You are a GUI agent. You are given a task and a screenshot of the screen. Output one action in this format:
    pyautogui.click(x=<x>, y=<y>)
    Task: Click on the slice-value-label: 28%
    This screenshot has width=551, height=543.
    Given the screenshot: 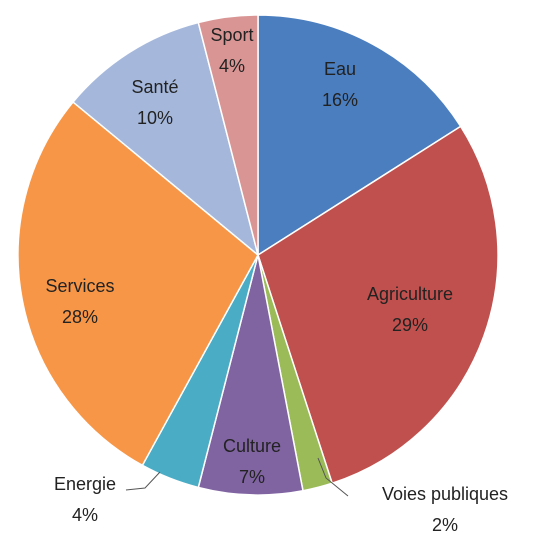 What is the action you would take?
    pyautogui.click(x=80, y=317)
    